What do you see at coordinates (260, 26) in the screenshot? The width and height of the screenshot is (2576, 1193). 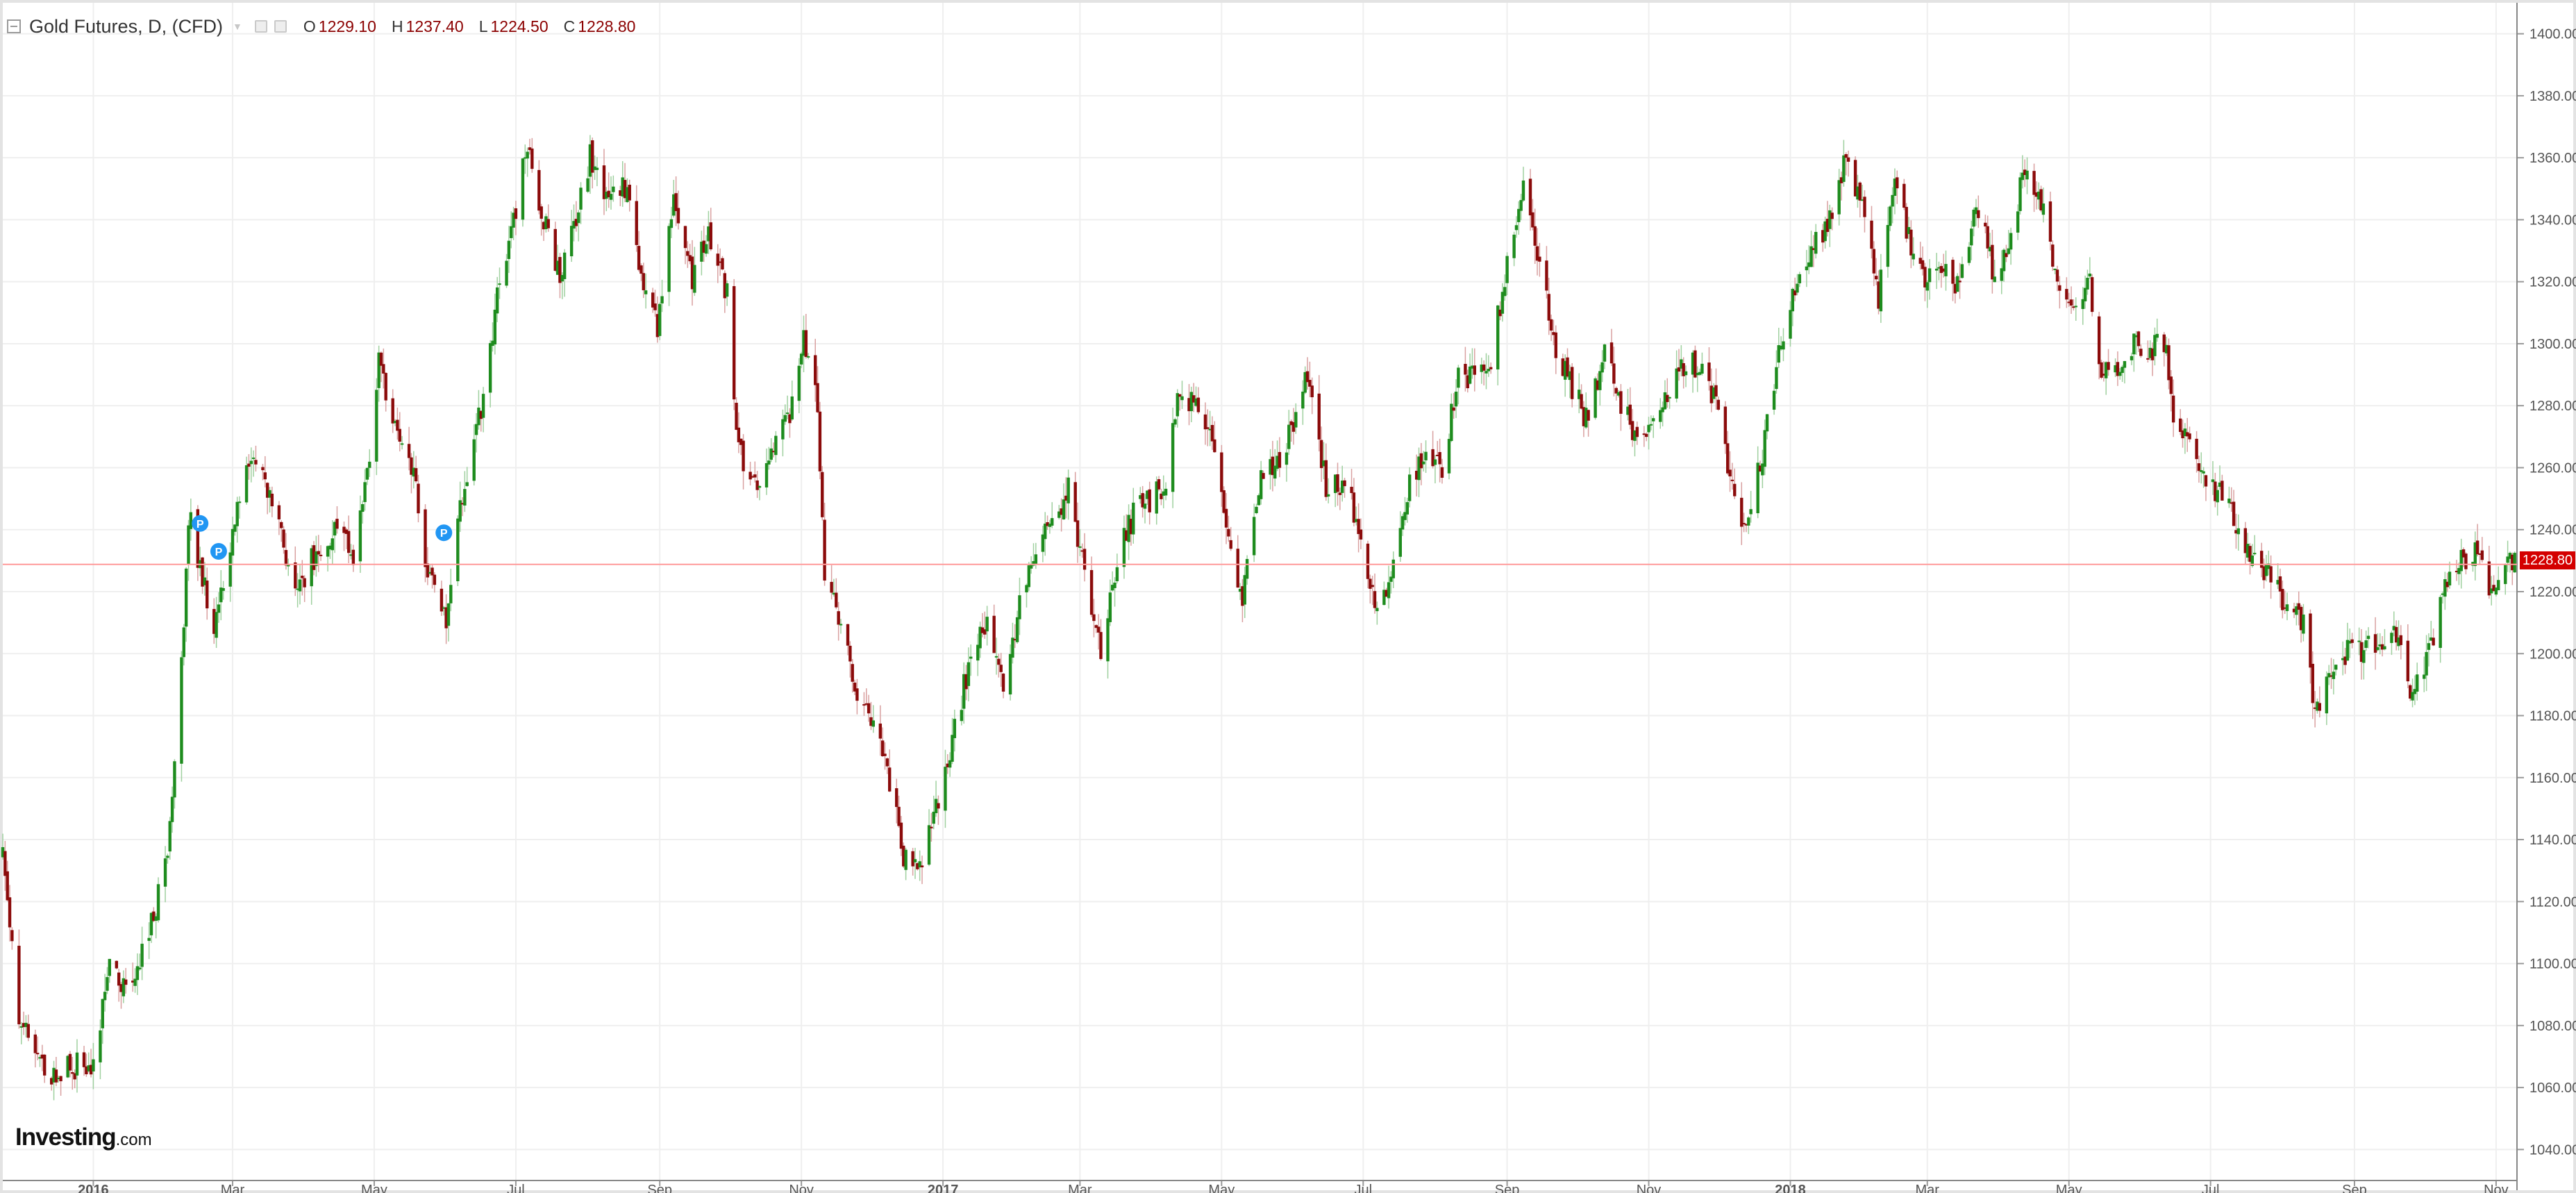 I see `settings-icon` at bounding box center [260, 26].